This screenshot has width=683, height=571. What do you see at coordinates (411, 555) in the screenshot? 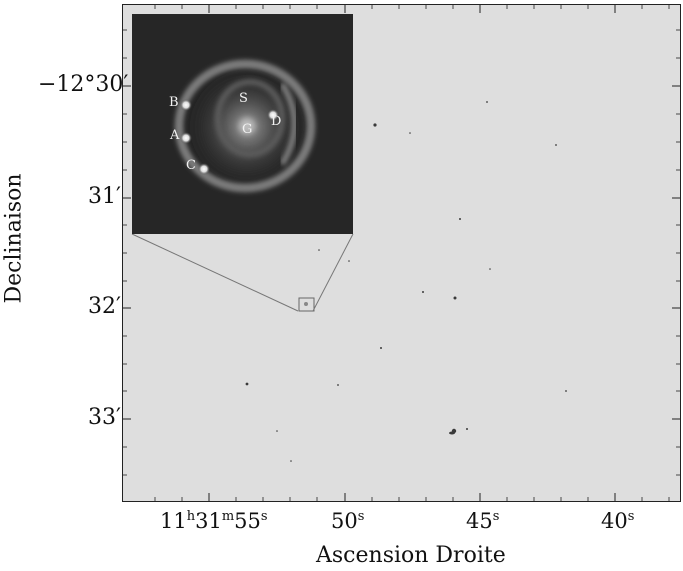
I see `x-axis-title: Ascension Droite` at bounding box center [411, 555].